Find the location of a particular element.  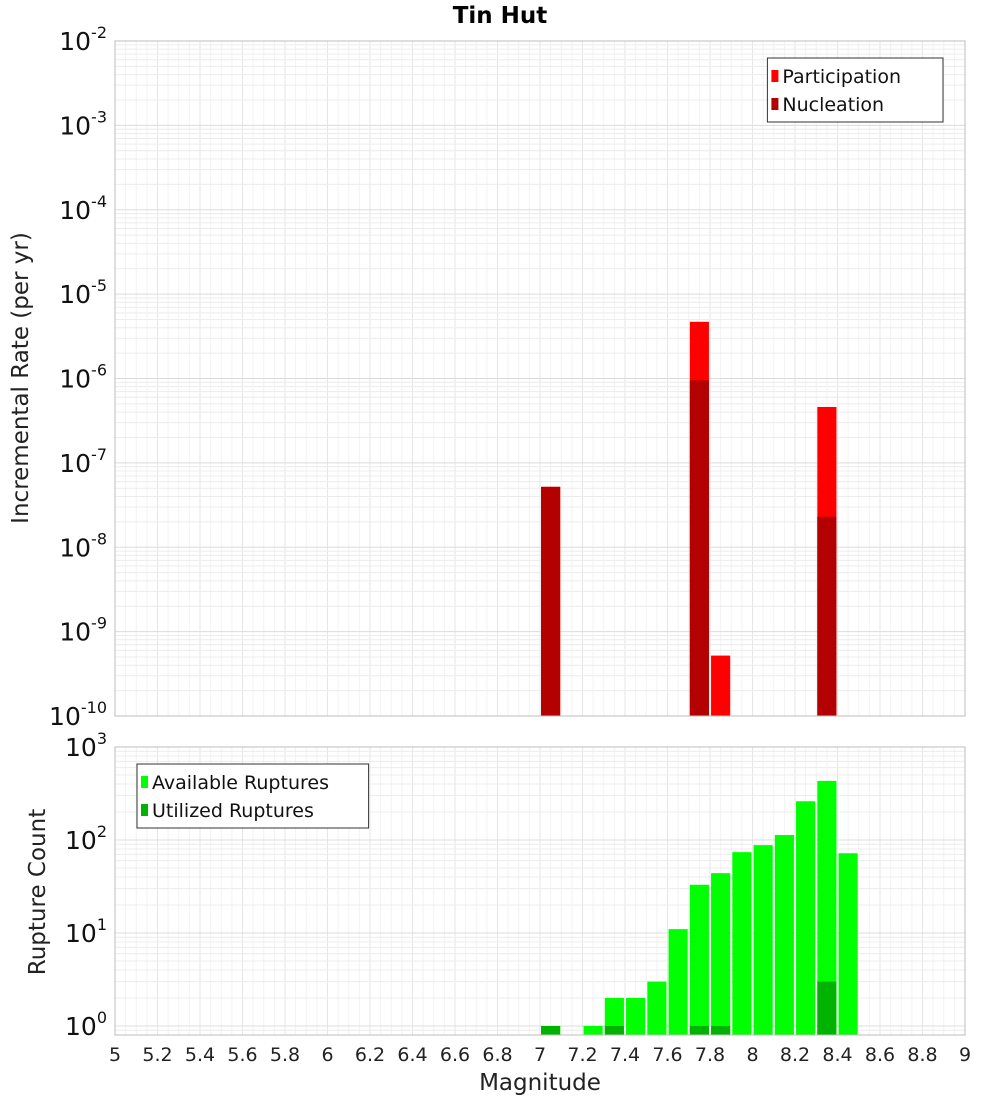

y-tick-label: 10⁻¹⁰ is located at coordinates (78, 714).